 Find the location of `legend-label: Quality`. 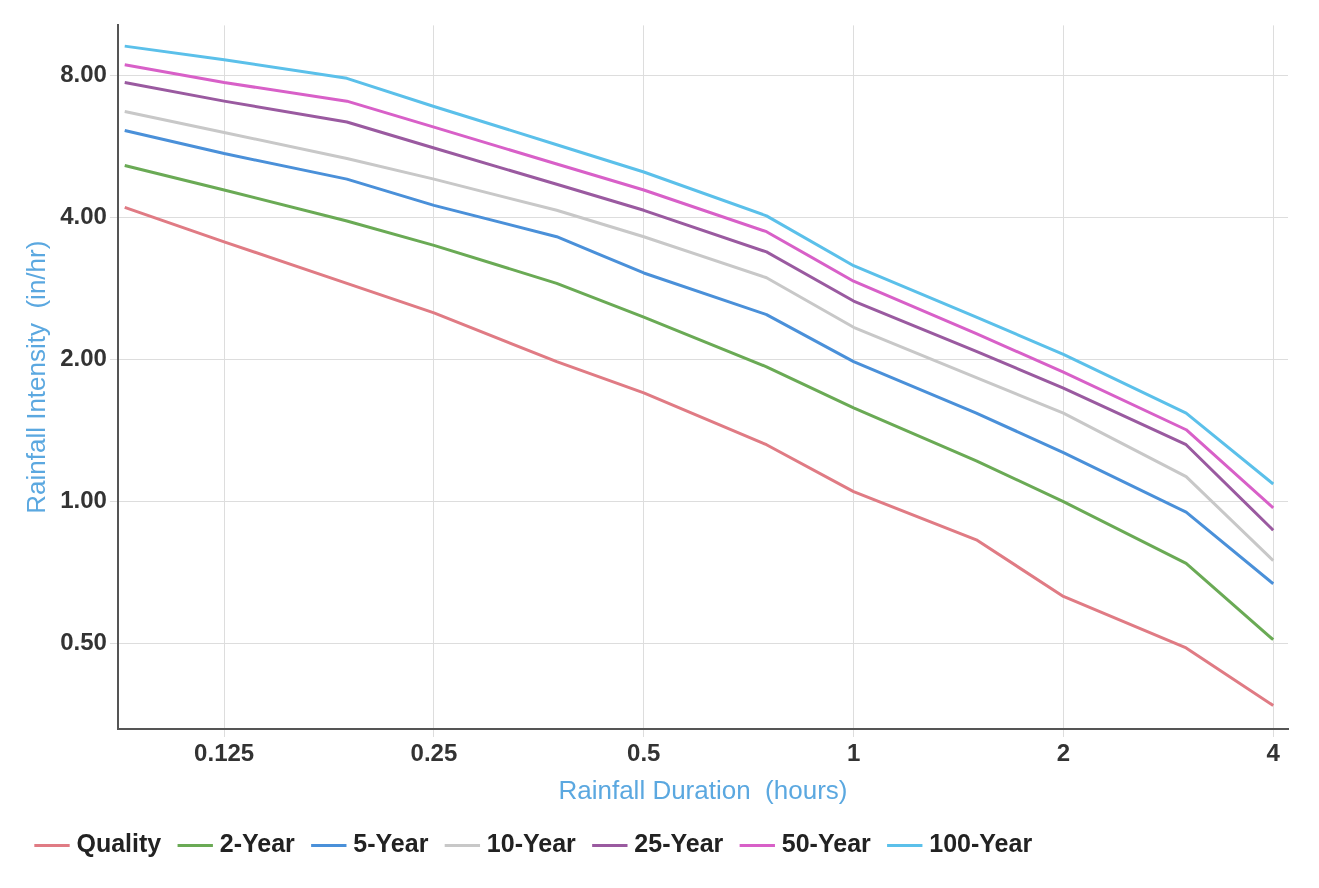

legend-label: Quality is located at coordinates (119, 843).